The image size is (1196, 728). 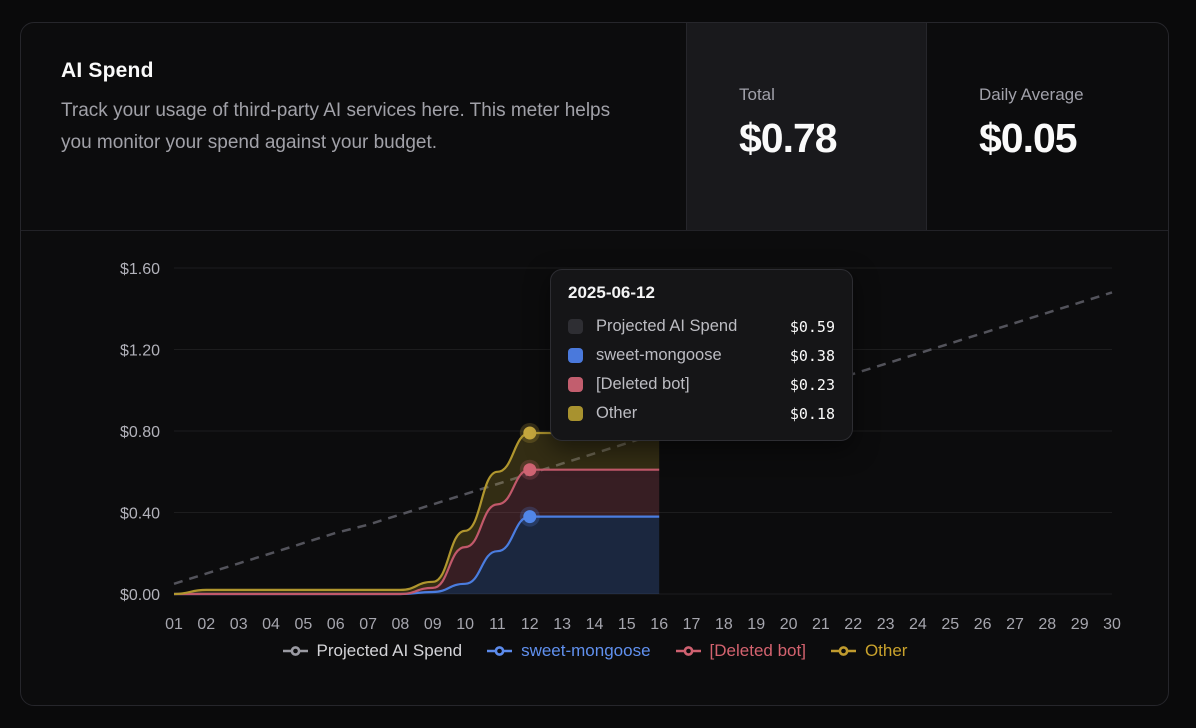 I want to click on legend-item-sweet-mongoose: sweet-mongoose, so click(x=568, y=651).